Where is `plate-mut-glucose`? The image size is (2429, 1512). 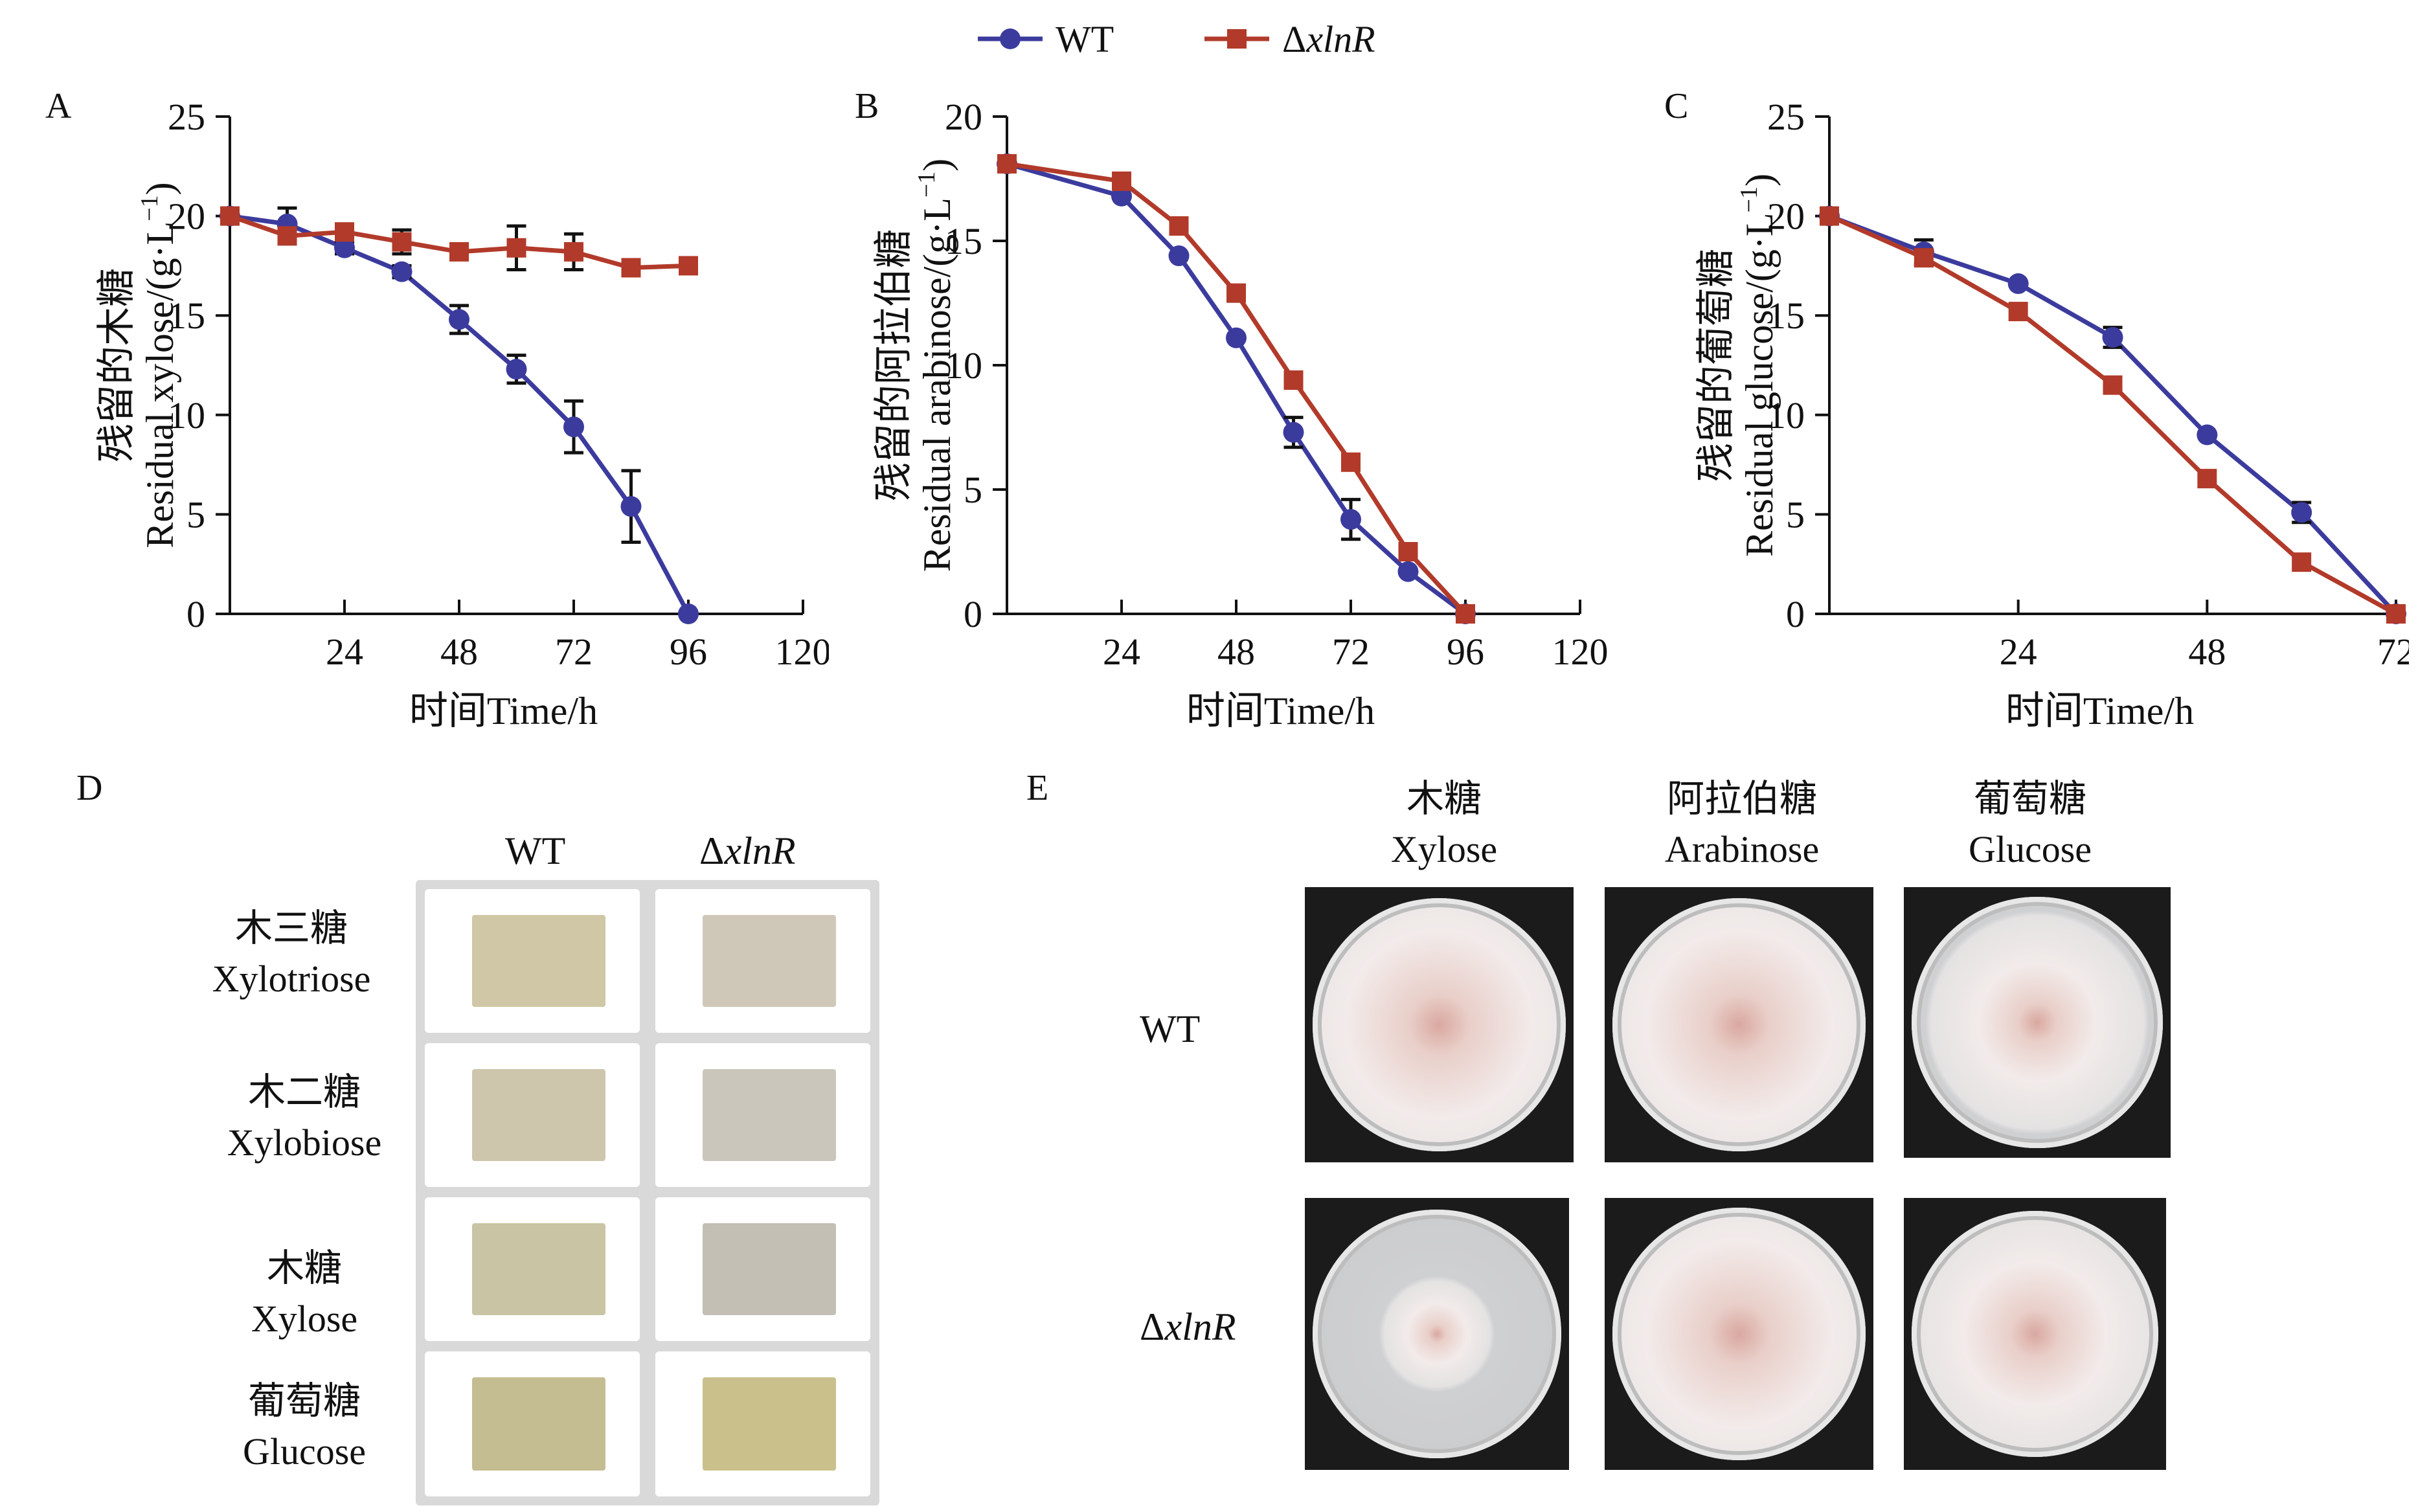
plate-mut-glucose is located at coordinates (2035, 1334).